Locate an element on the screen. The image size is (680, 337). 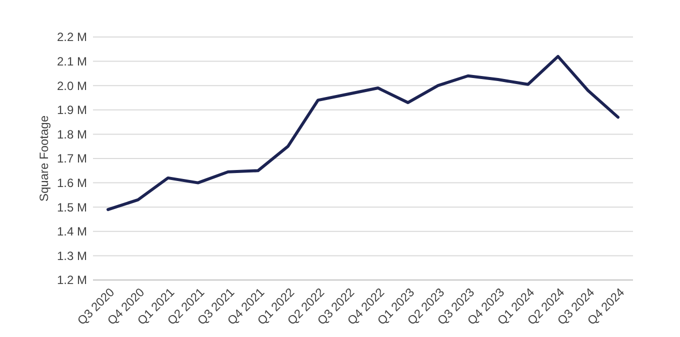
y-tick-label: 1.5 M is located at coordinates (71, 207).